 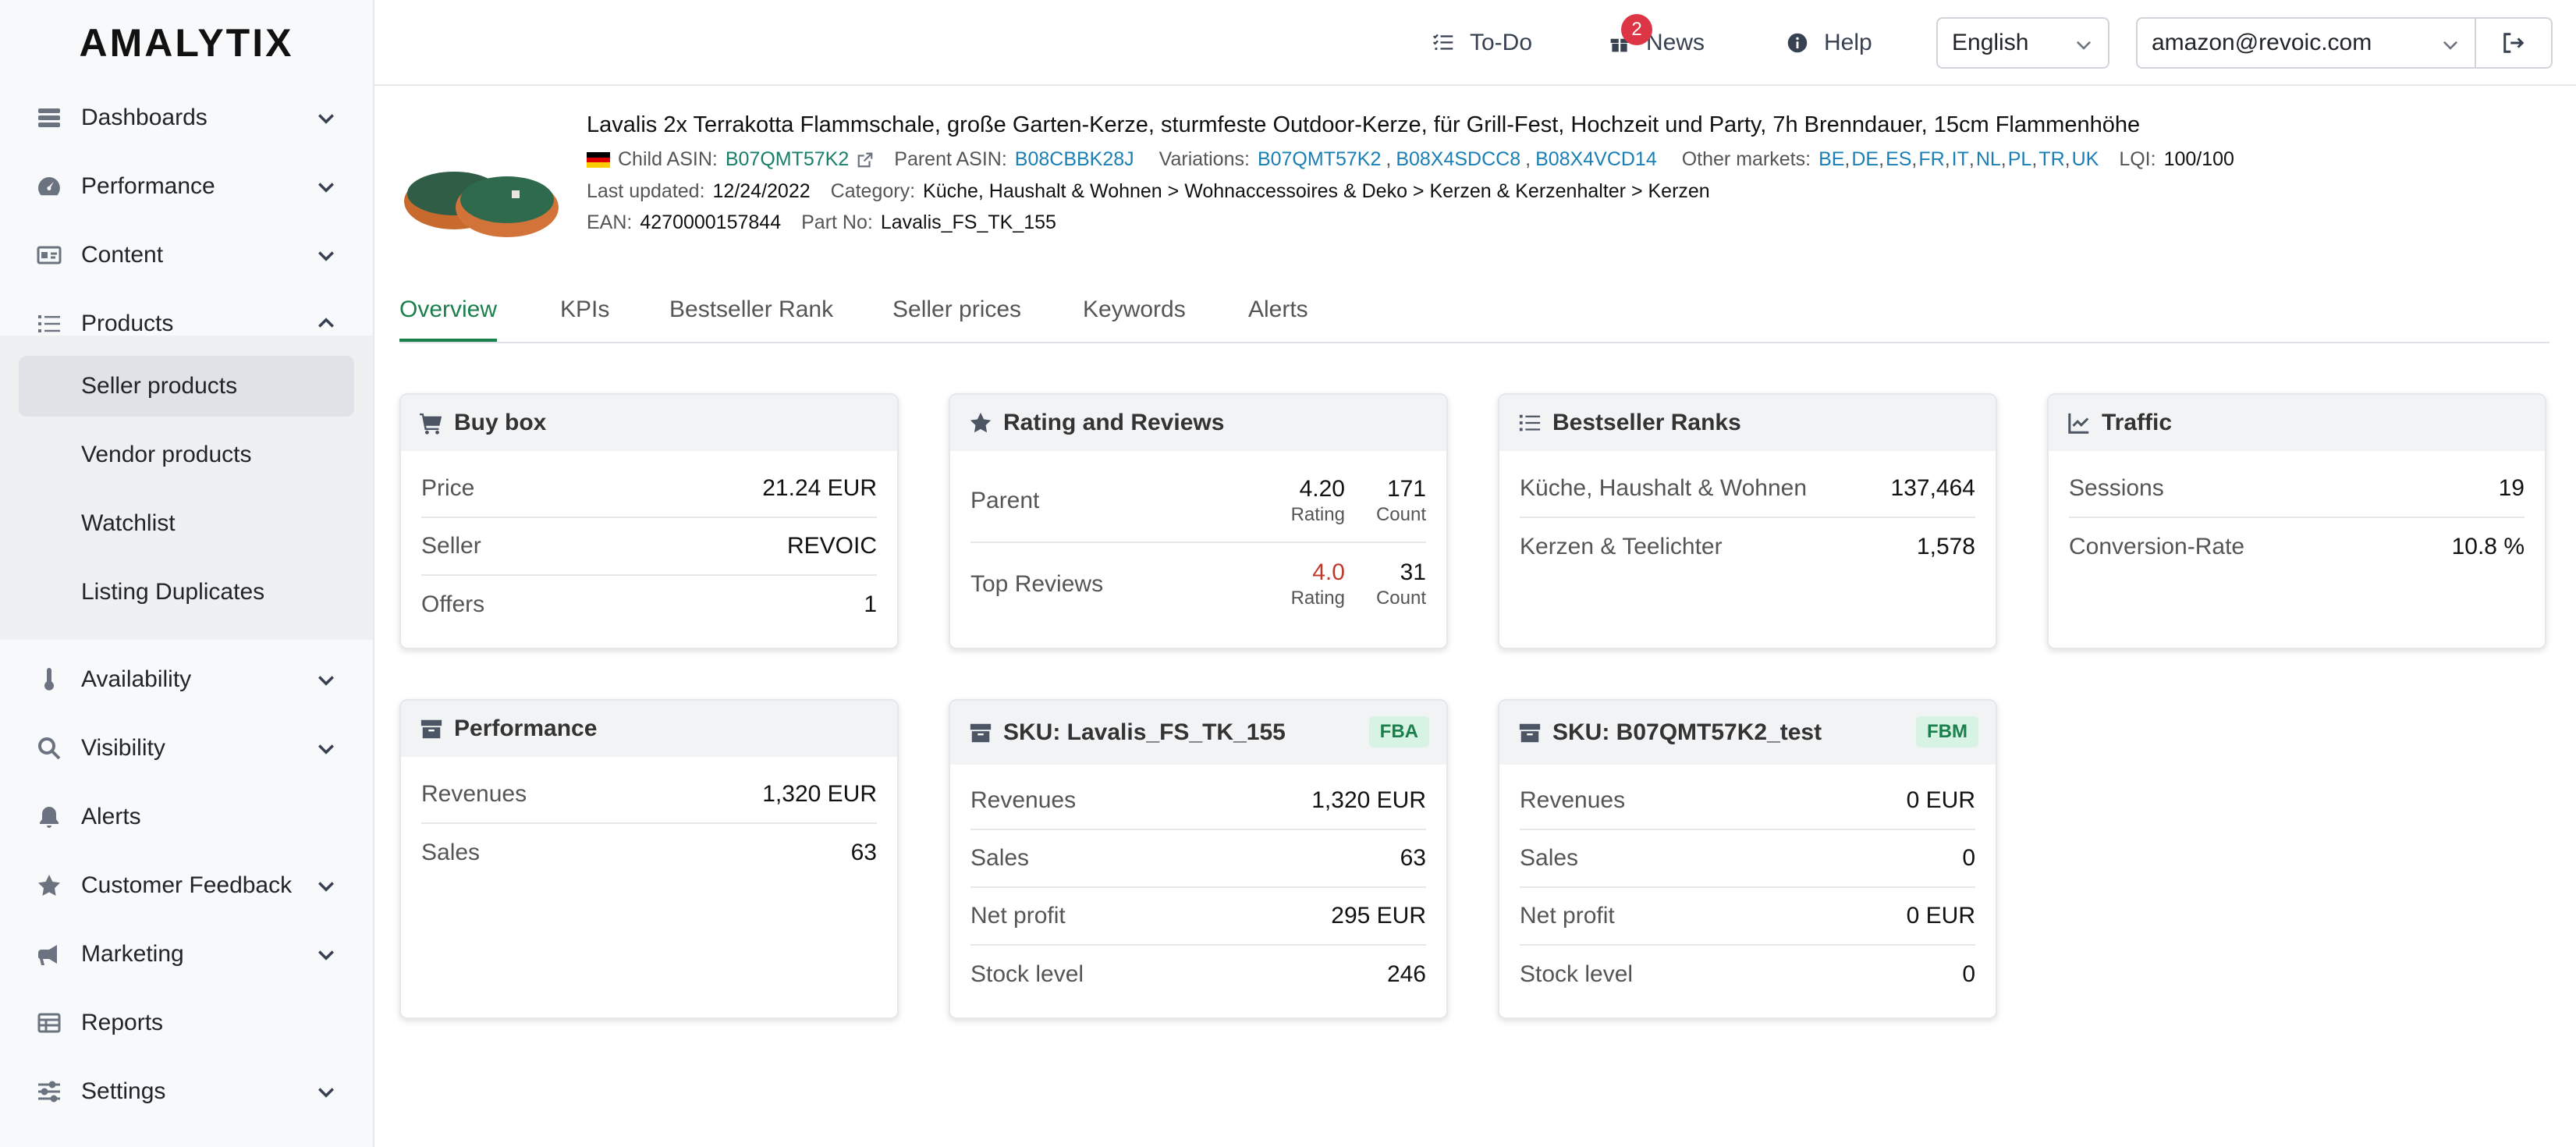 What do you see at coordinates (1747, 917) in the screenshot?
I see `sku-row-net-profit: Net profit 0 EUR` at bounding box center [1747, 917].